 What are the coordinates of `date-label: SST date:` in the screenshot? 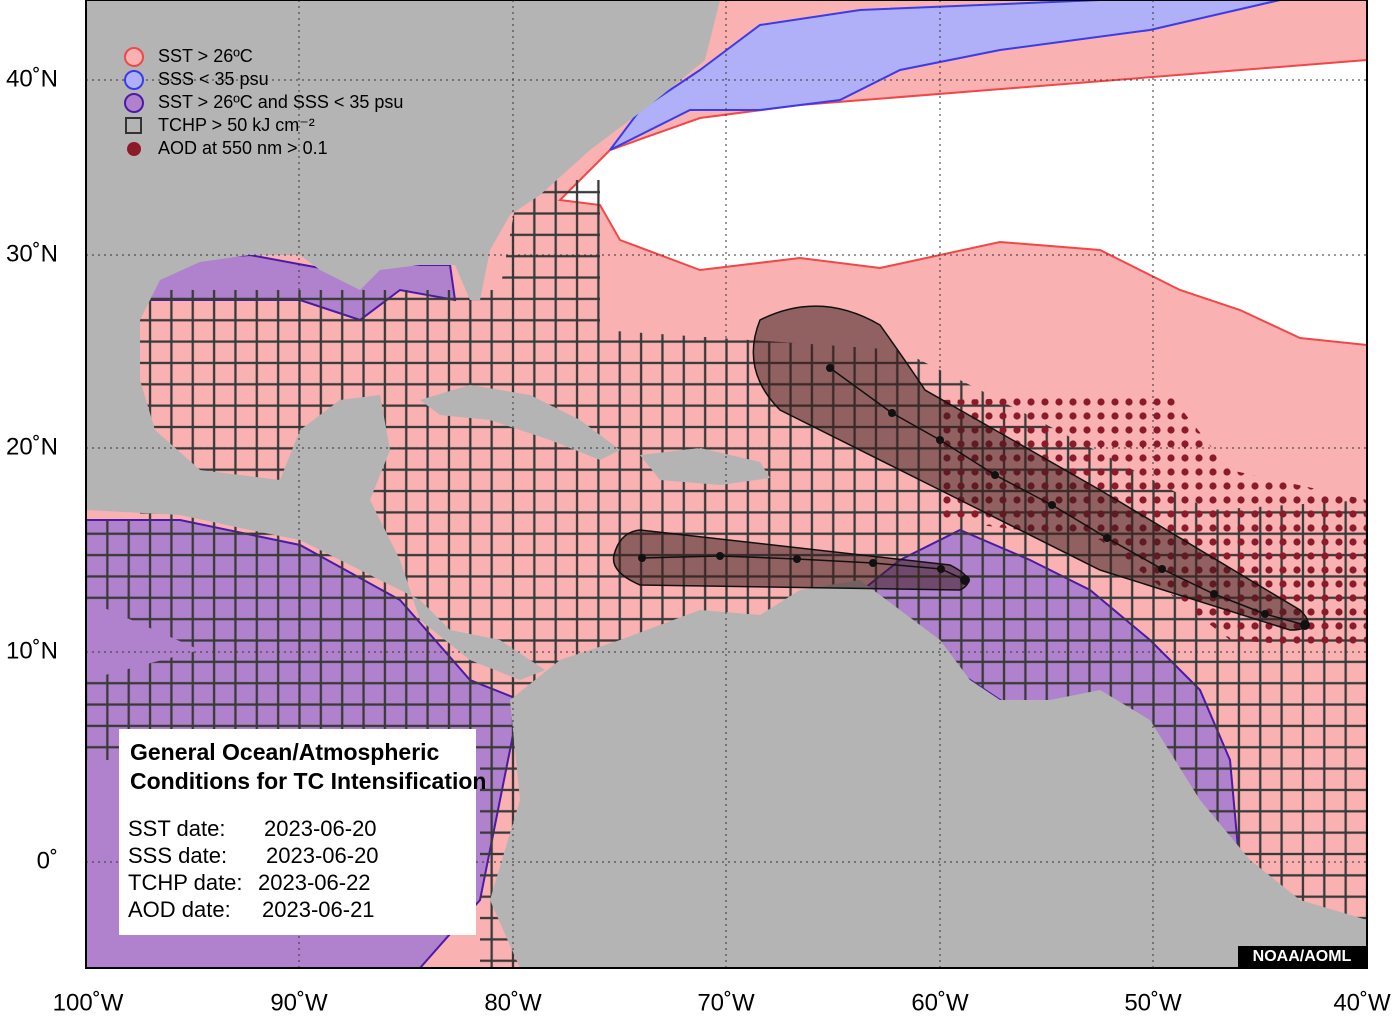 It's located at (176, 828).